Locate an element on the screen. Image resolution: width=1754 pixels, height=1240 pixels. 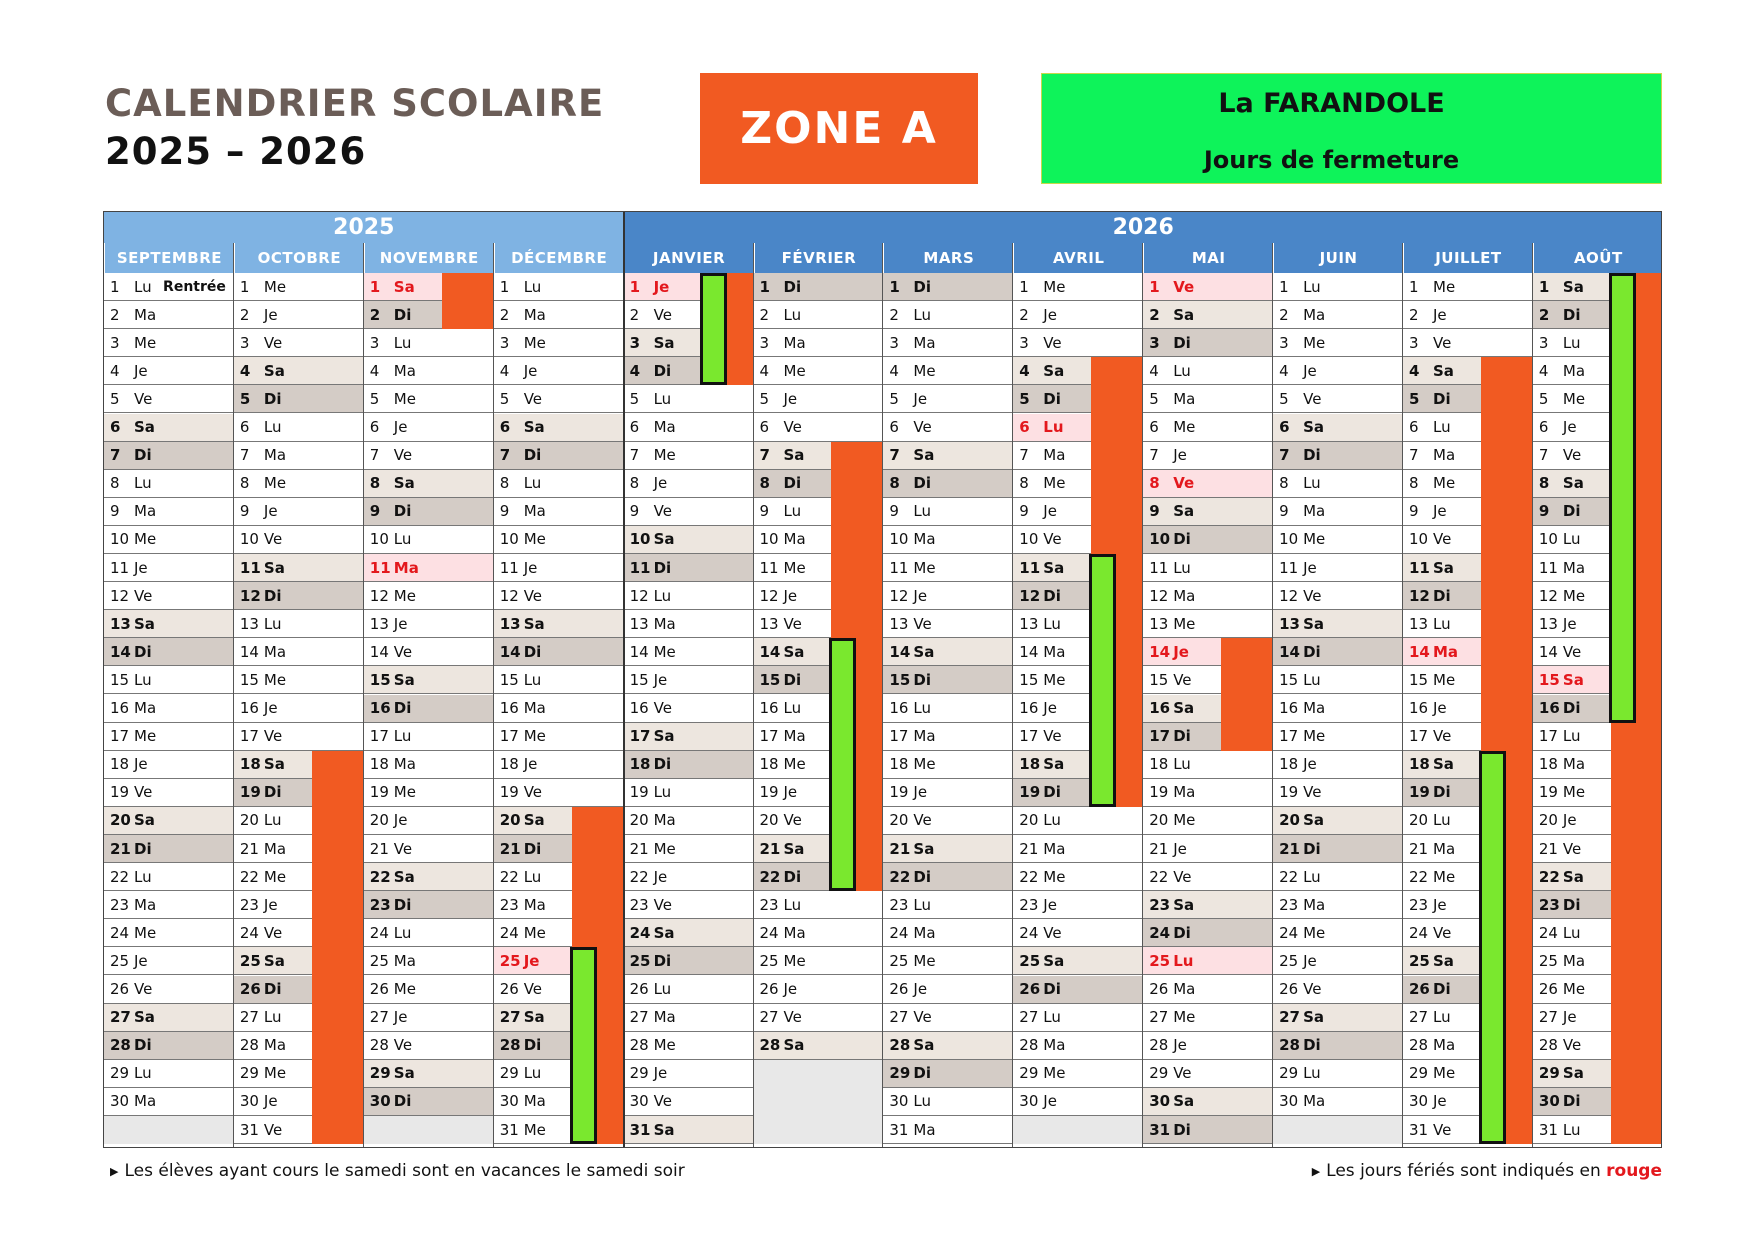
day-cell: 26 Ve is located at coordinates (1338, 990).